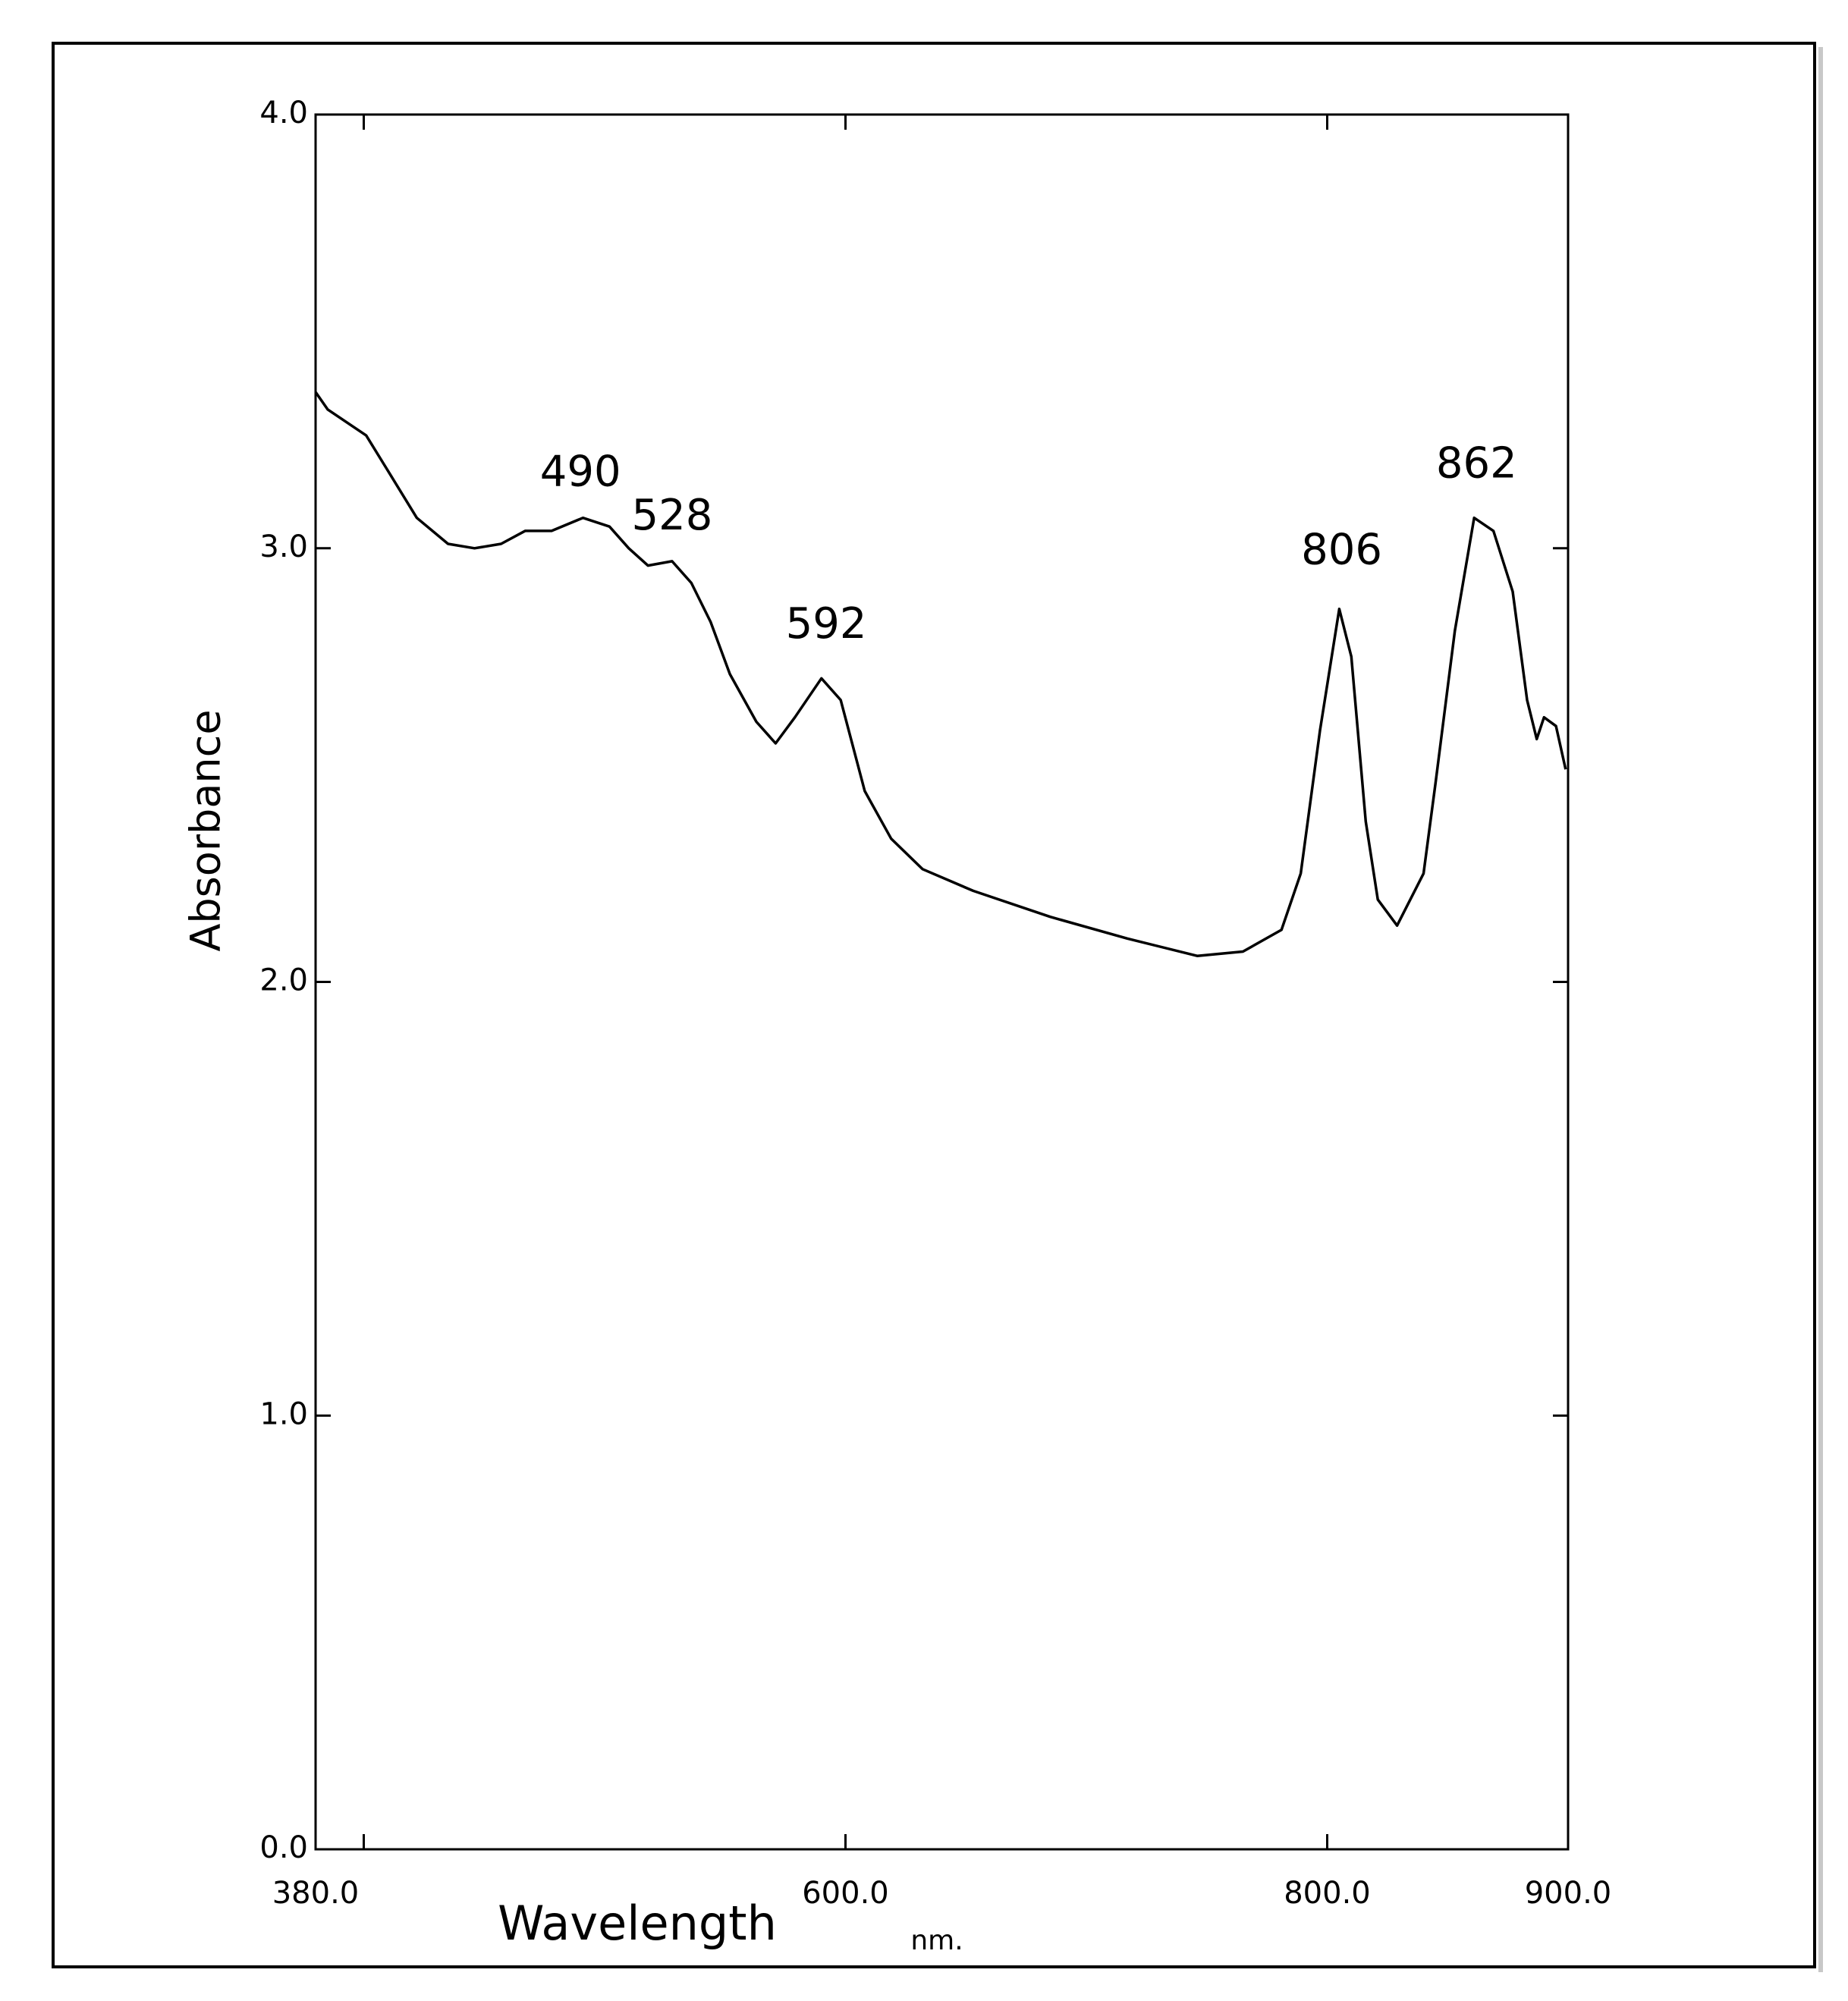 This screenshot has width=1848, height=2001. What do you see at coordinates (580, 473) in the screenshot?
I see `peak-annotation: 490` at bounding box center [580, 473].